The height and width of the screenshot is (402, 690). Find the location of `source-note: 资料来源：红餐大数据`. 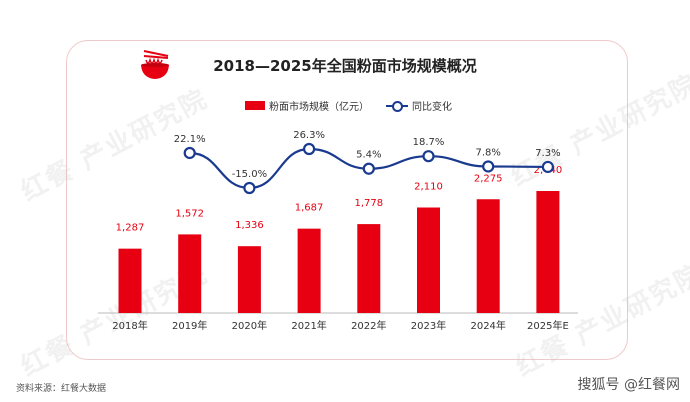

source-note: 资料来源：红餐大数据 is located at coordinates (61, 389).